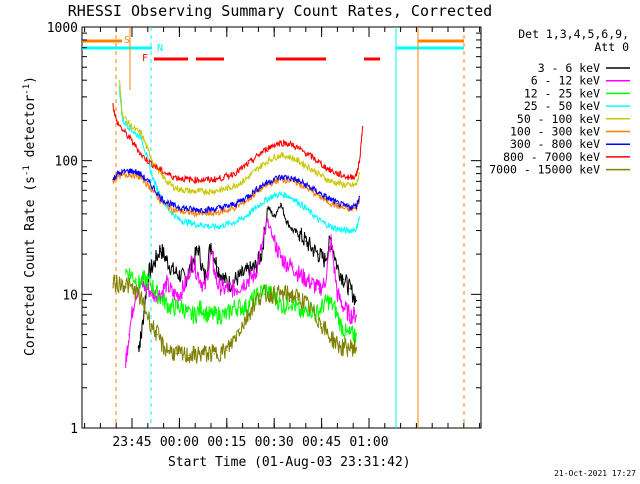  I want to click on flare-flag-label: F, so click(145, 58).